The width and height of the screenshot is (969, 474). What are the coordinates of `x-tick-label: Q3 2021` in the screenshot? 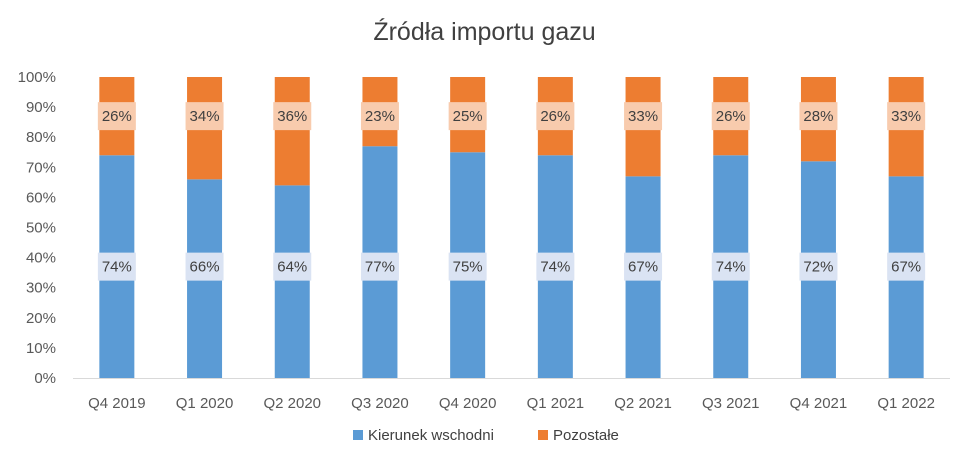 It's located at (731, 403).